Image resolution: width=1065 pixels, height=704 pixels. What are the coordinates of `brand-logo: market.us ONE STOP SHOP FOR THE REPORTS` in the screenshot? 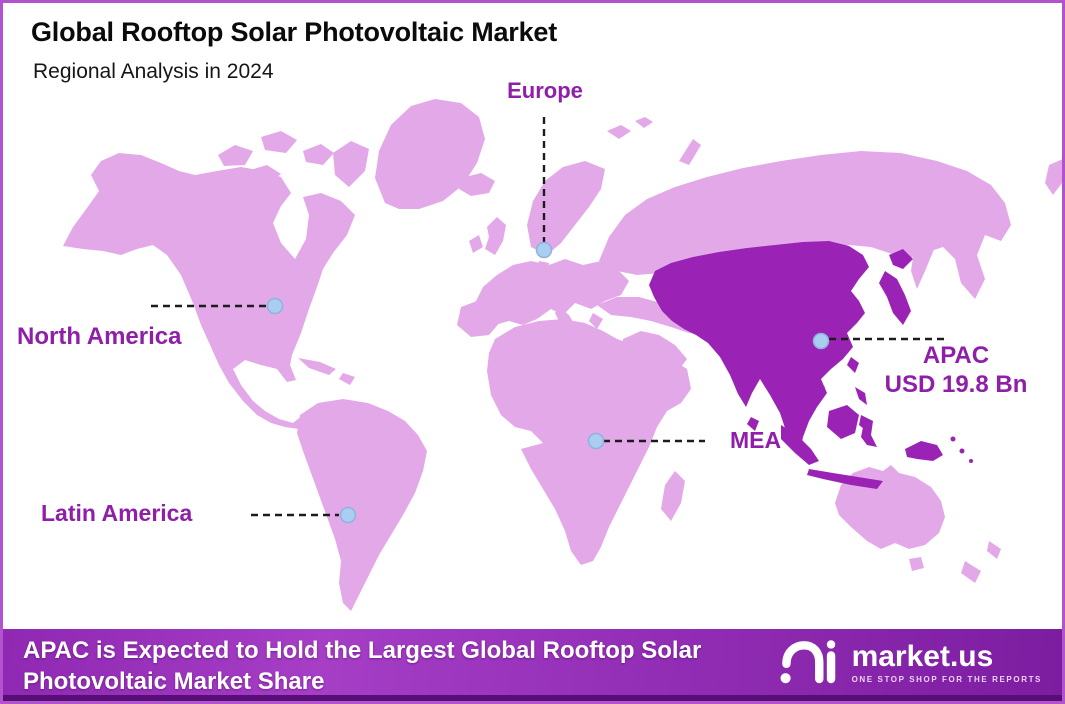 It's located at (910, 663).